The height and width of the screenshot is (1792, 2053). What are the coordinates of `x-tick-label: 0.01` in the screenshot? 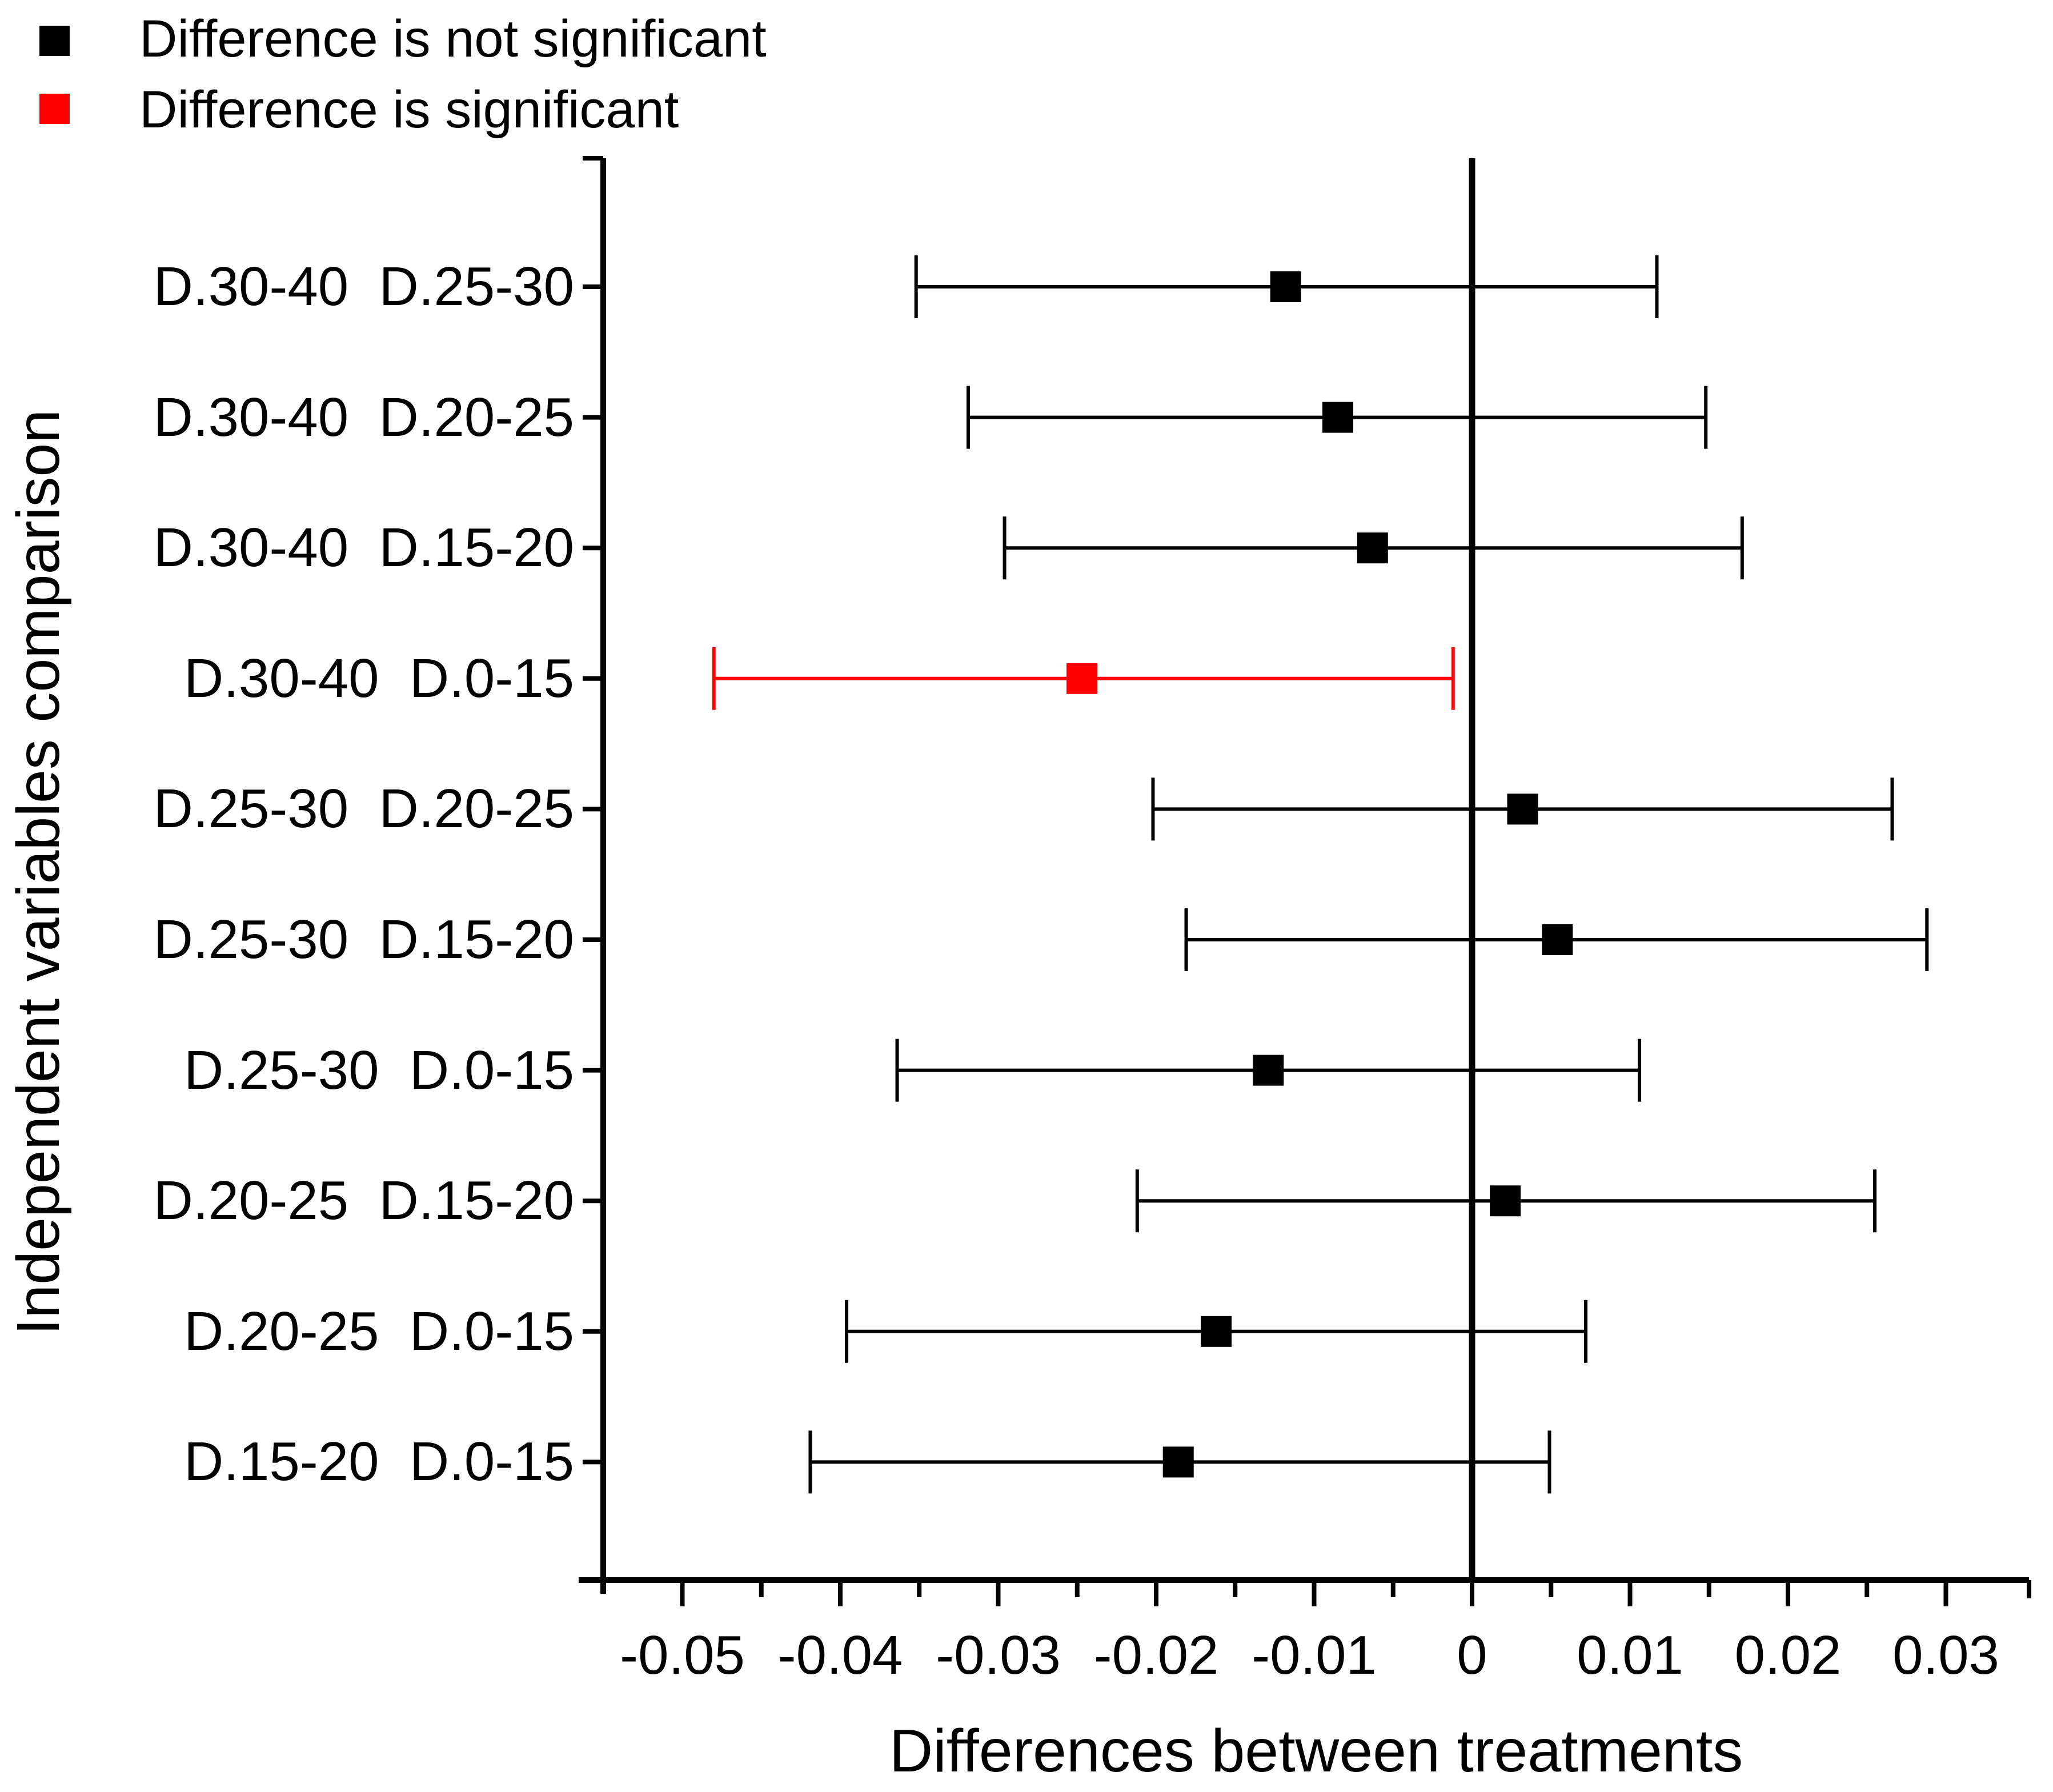 It's located at (1630, 1656).